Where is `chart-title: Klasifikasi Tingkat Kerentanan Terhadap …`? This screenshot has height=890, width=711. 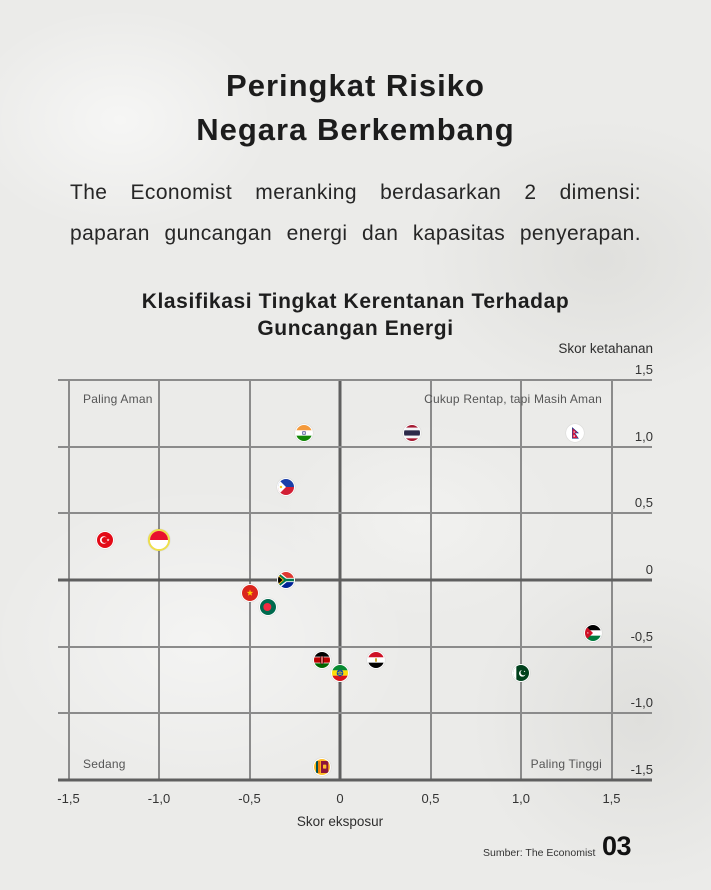 chart-title: Klasifikasi Tingkat Kerentanan Terhadap … is located at coordinates (355, 315).